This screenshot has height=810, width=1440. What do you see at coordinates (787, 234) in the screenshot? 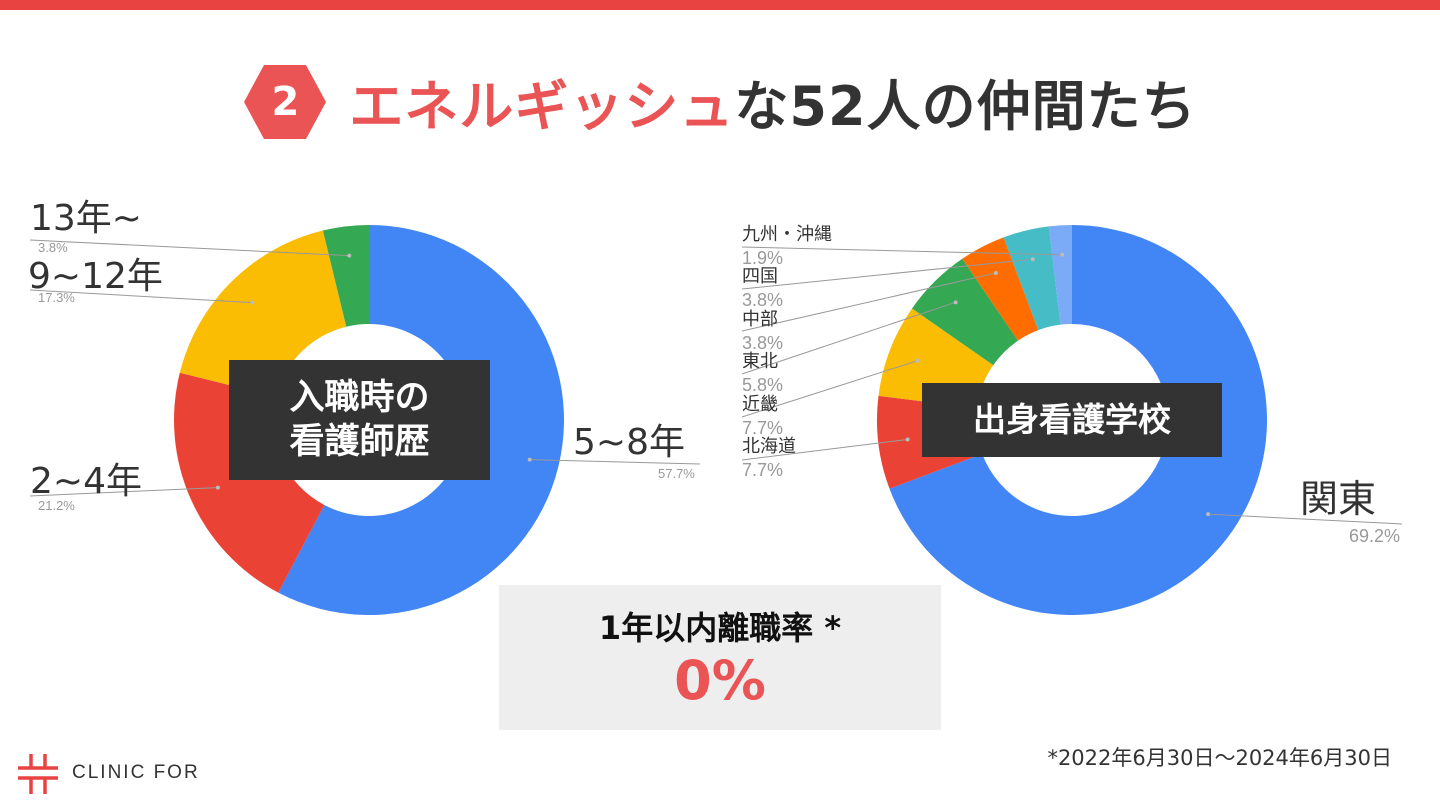
I see `donut1-category-label-6: 九州・沖縄` at bounding box center [787, 234].